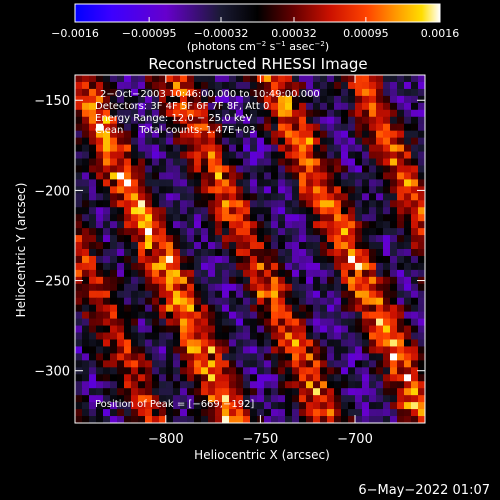  Describe the element at coordinates (52, 372) in the screenshot. I see `y-tick-label: −300` at that location.